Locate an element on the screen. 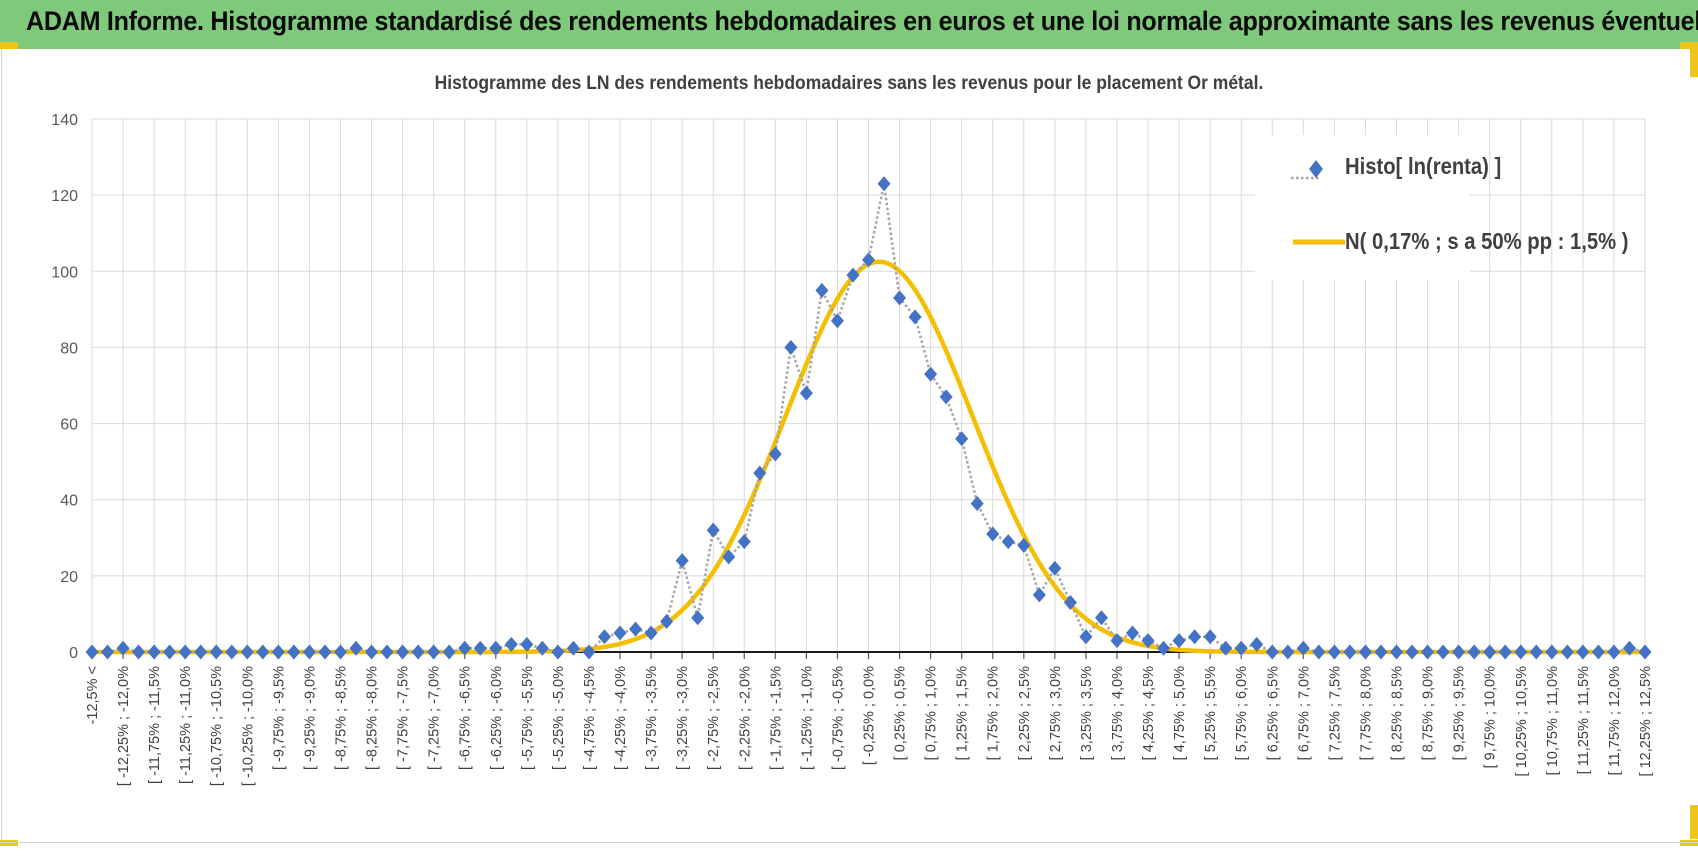  y-tick-label: 80 is located at coordinates (69, 348).